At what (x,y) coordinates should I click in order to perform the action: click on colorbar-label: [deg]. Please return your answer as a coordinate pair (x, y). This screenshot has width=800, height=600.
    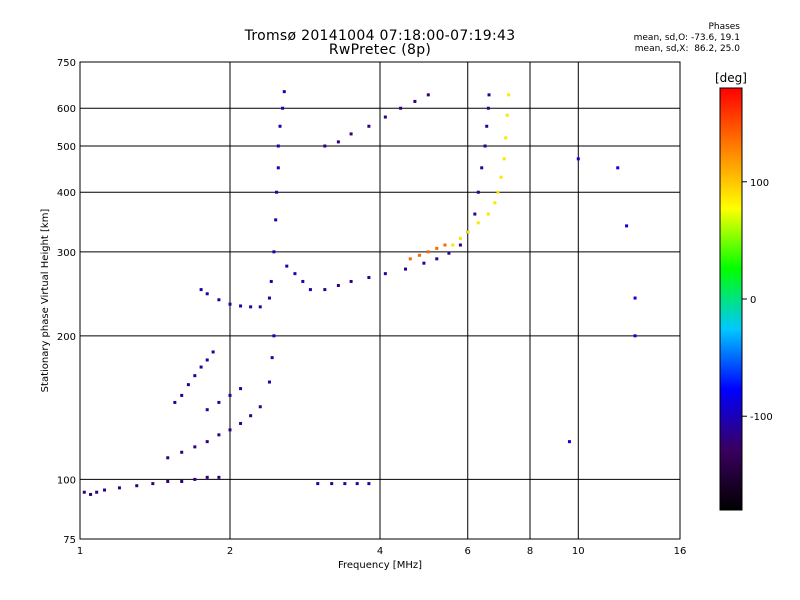
    Looking at the image, I should click on (731, 78).